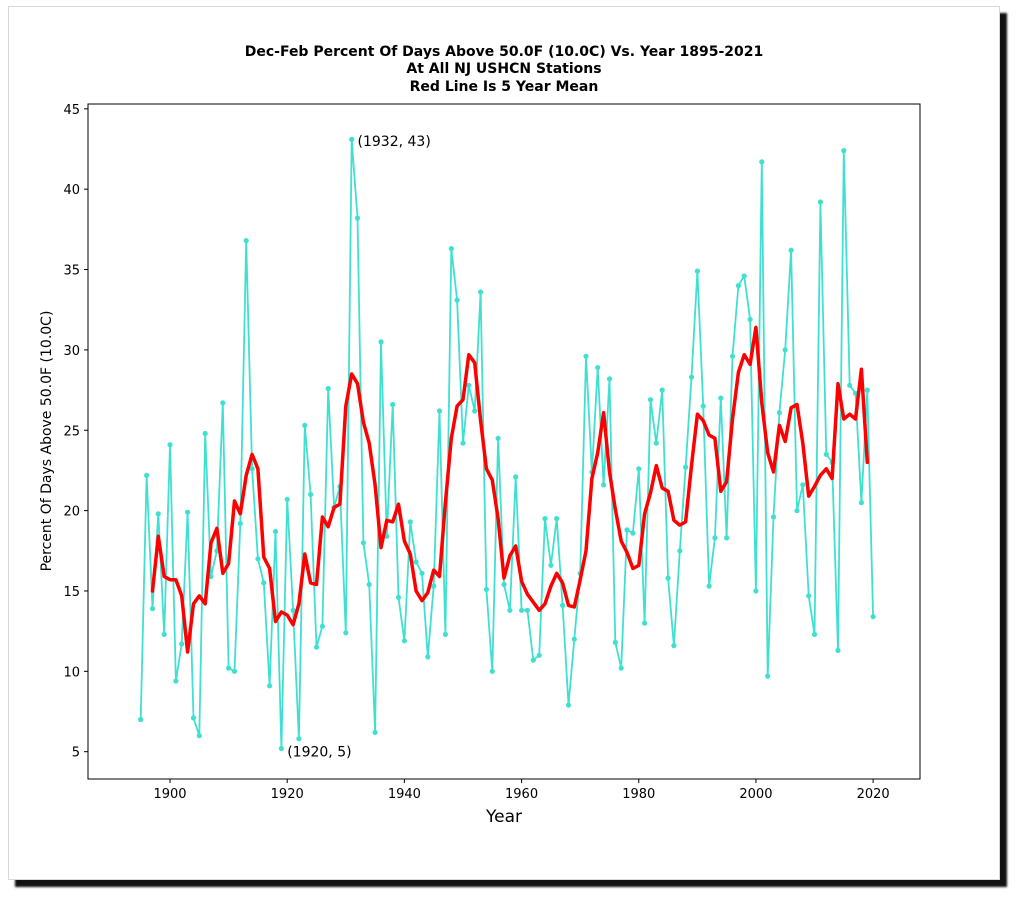 This screenshot has height=901, width=1024. I want to click on x-tick-label: 1920, so click(287, 794).